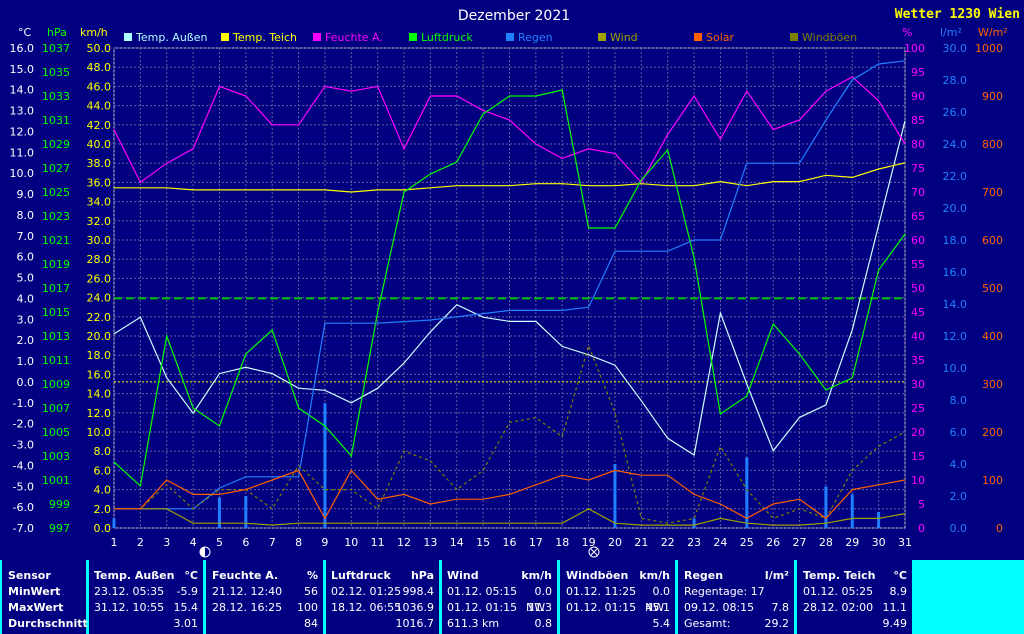 The width and height of the screenshot is (1024, 634). I want to click on x-tick-label: 15, so click(483, 542).